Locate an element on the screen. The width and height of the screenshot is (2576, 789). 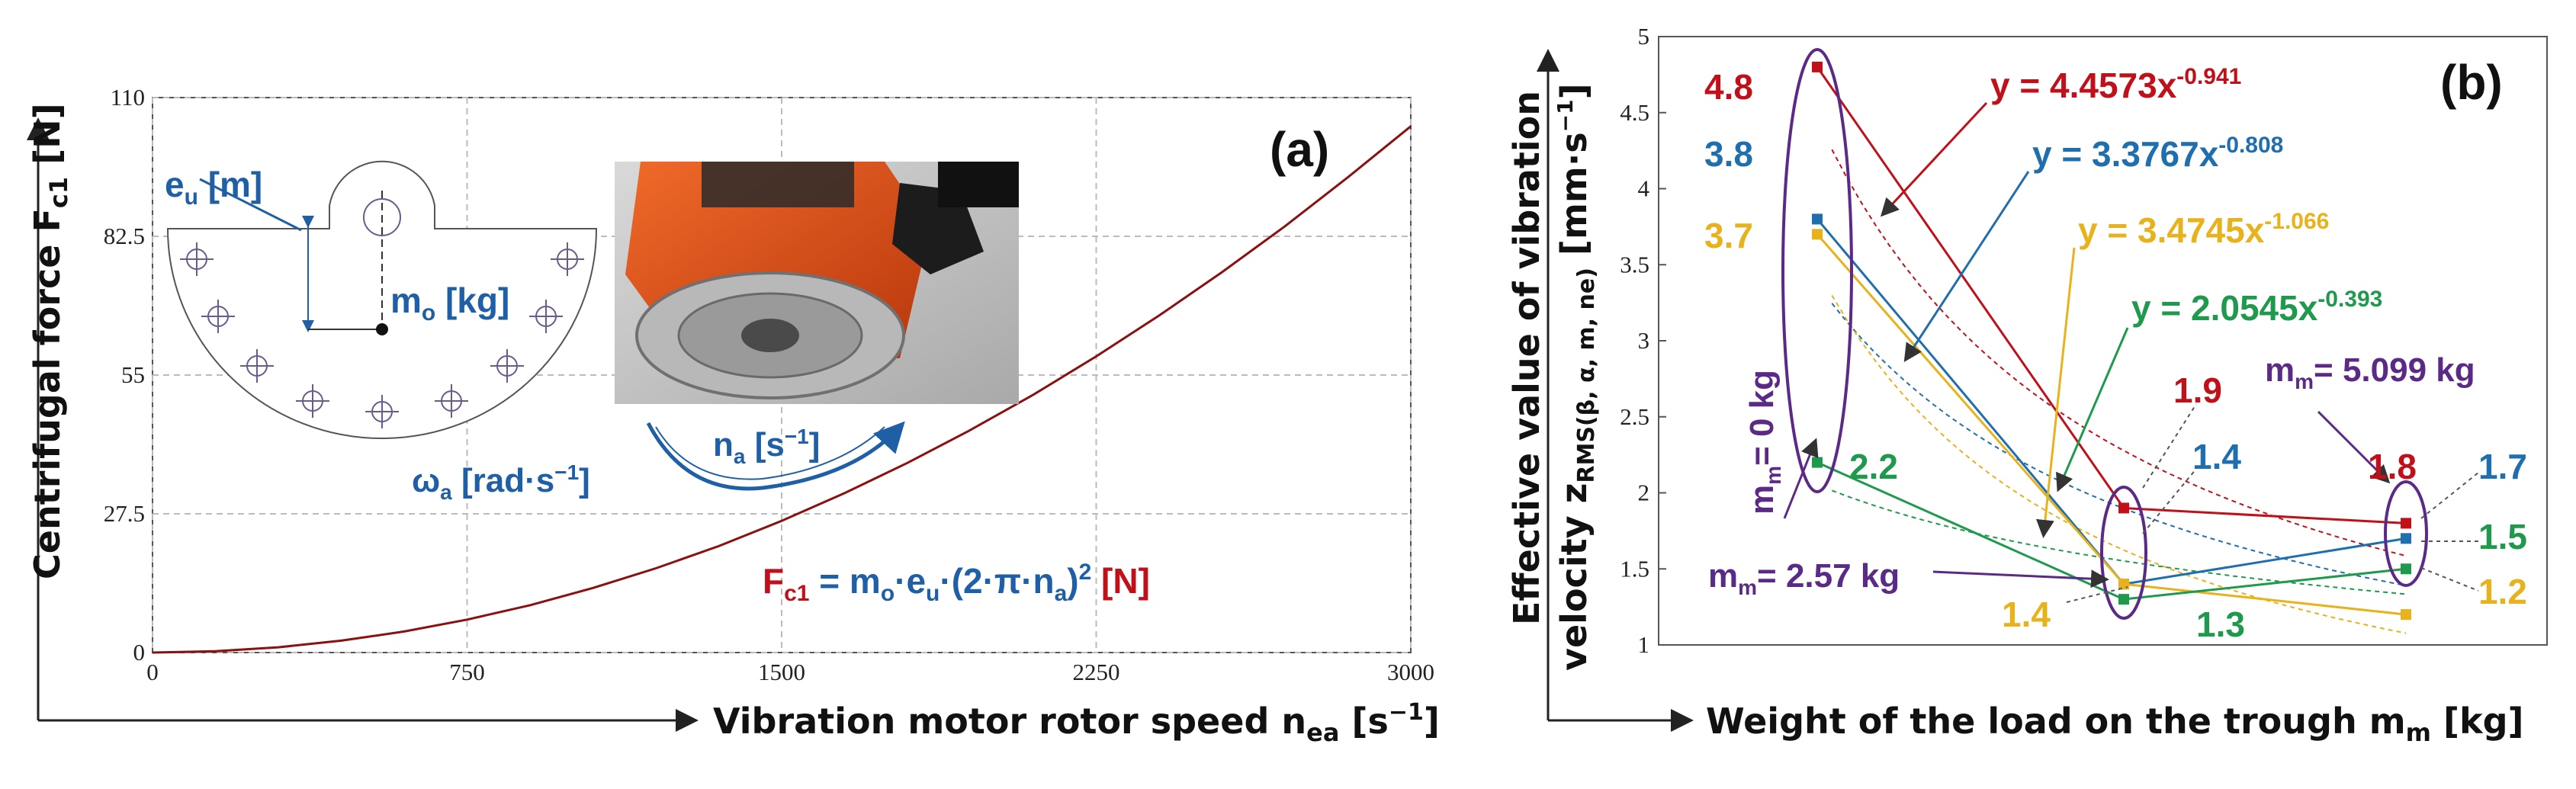
y-tick-label-b: 4 is located at coordinates (1644, 188).